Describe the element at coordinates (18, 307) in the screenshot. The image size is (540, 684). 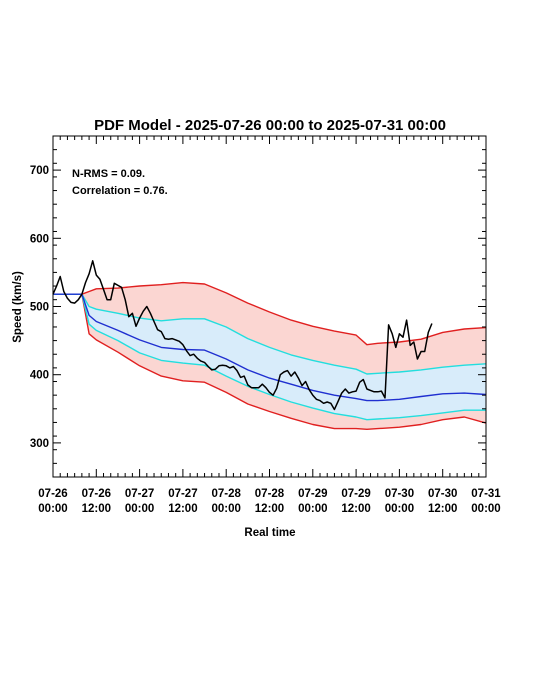
I see `y-axis-label: Speed (km/s)` at that location.